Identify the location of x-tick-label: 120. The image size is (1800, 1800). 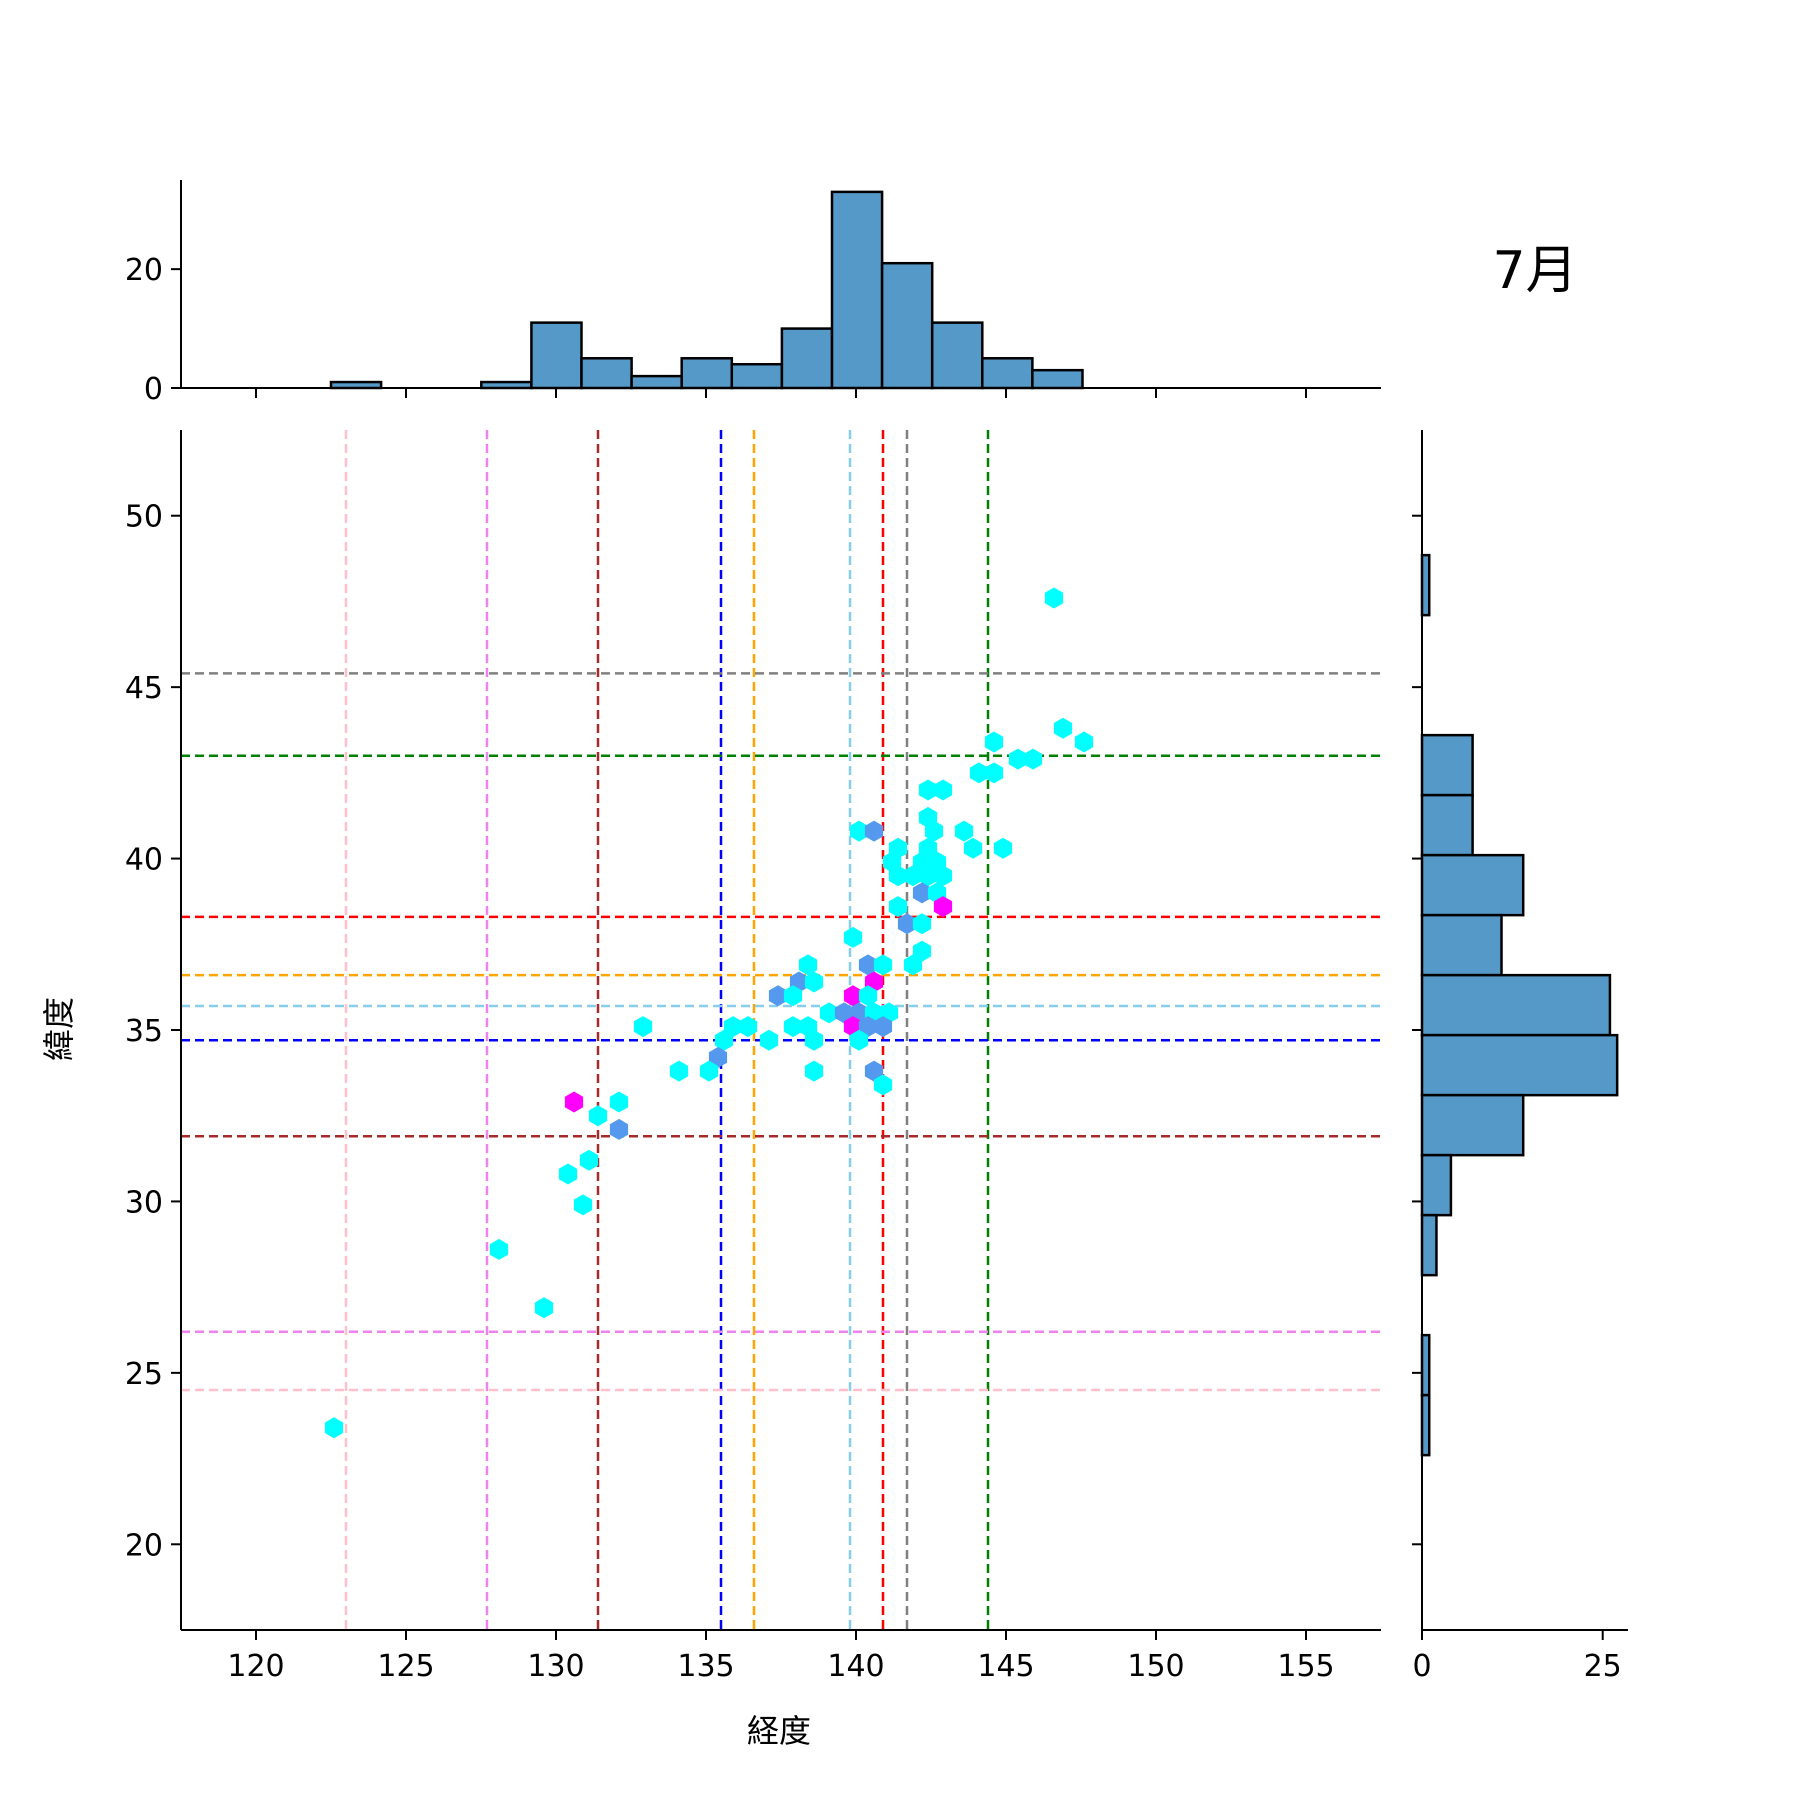
(255, 1666).